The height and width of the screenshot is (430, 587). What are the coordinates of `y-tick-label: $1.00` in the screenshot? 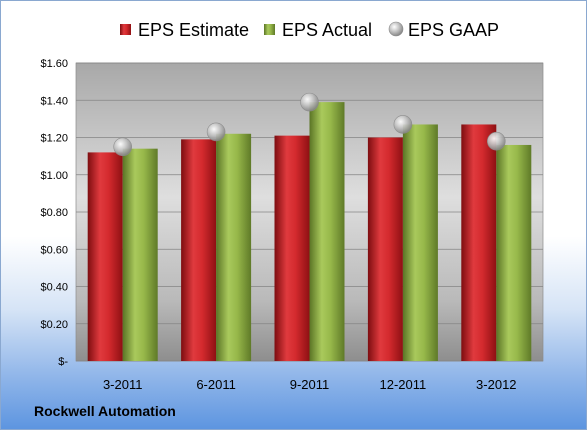 It's located at (54, 176).